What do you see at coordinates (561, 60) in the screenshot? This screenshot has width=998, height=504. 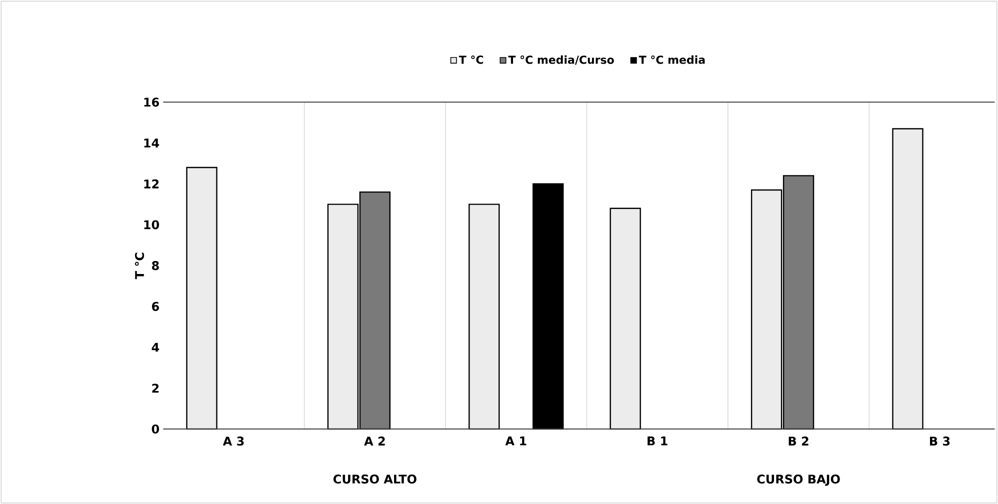 I see `legend-label: T °C media/Curso` at bounding box center [561, 60].